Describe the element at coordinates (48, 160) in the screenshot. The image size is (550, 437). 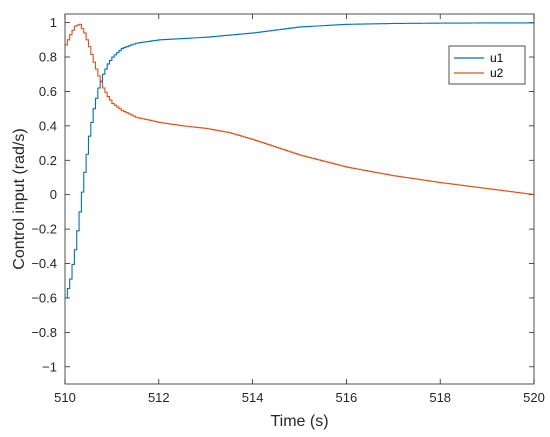
I see `y-tick-label: 0.2` at that location.